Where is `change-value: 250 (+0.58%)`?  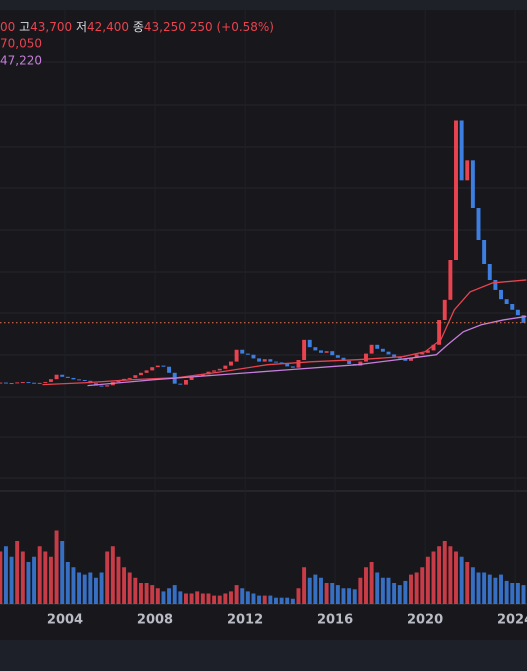 change-value: 250 (+0.58%) is located at coordinates (232, 27).